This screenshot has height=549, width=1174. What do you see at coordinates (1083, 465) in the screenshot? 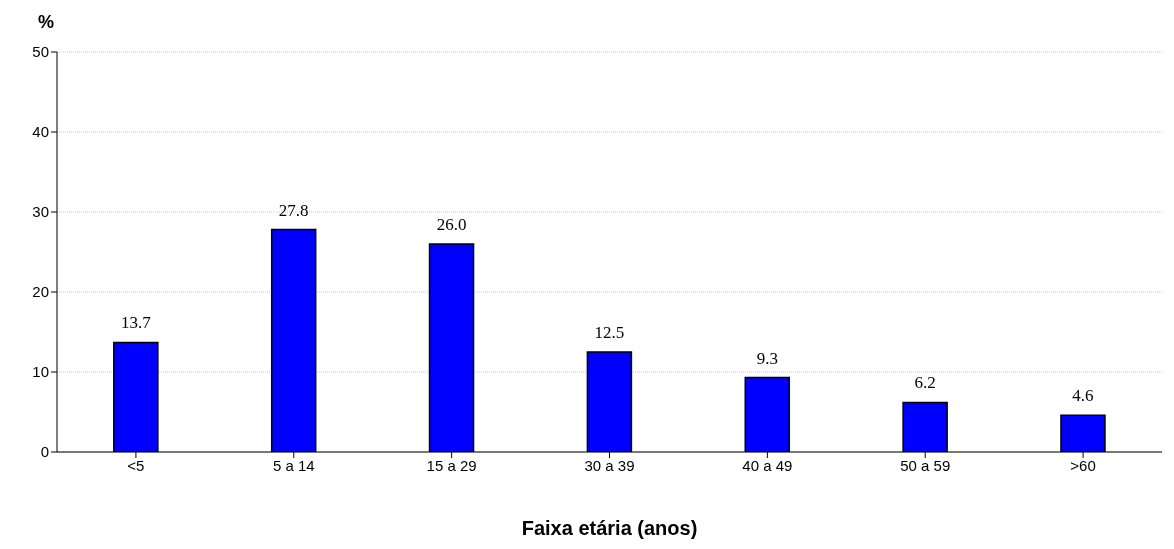
I see `x-tick-label: >60` at bounding box center [1083, 465].